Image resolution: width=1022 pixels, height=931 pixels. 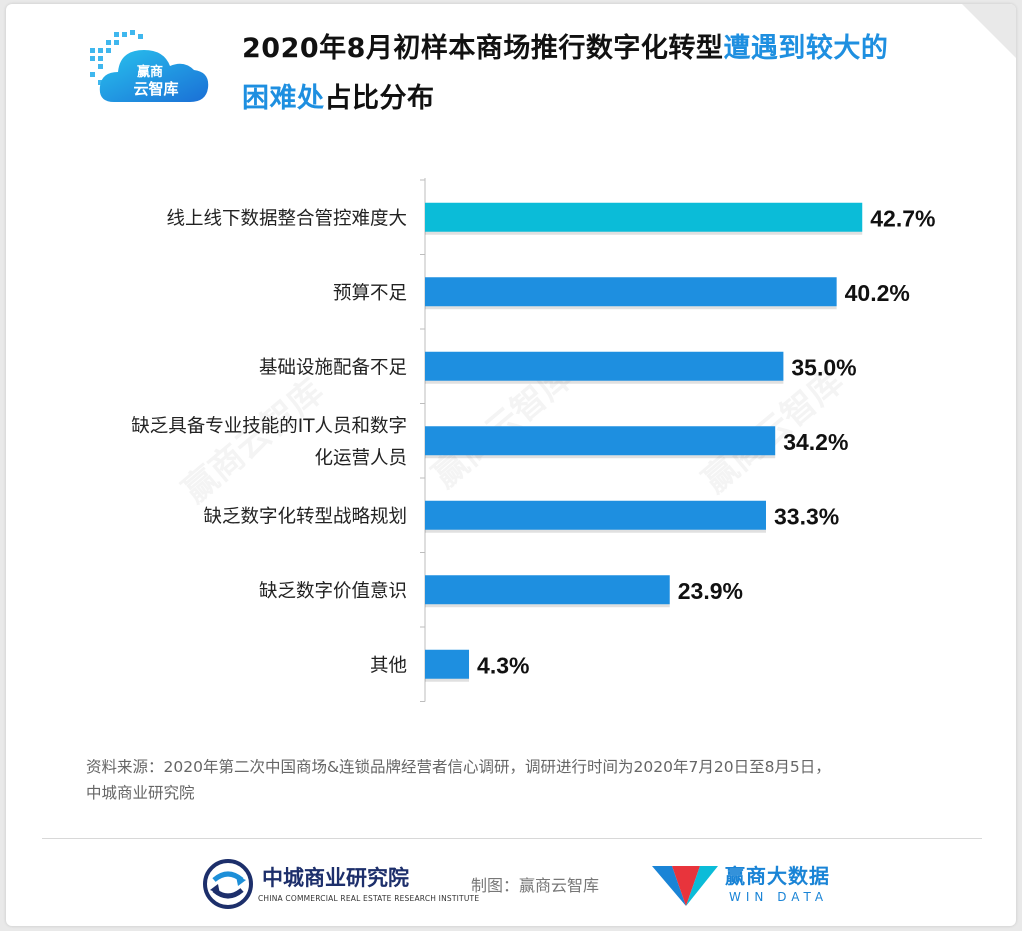 What do you see at coordinates (535, 885) in the screenshot?
I see `maker-credit: 制图：赢商云智库` at bounding box center [535, 885].